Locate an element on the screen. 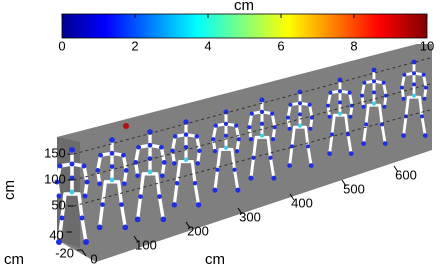 This screenshot has width=443, height=271. y-axis-label: cm is located at coordinates (14, 259).